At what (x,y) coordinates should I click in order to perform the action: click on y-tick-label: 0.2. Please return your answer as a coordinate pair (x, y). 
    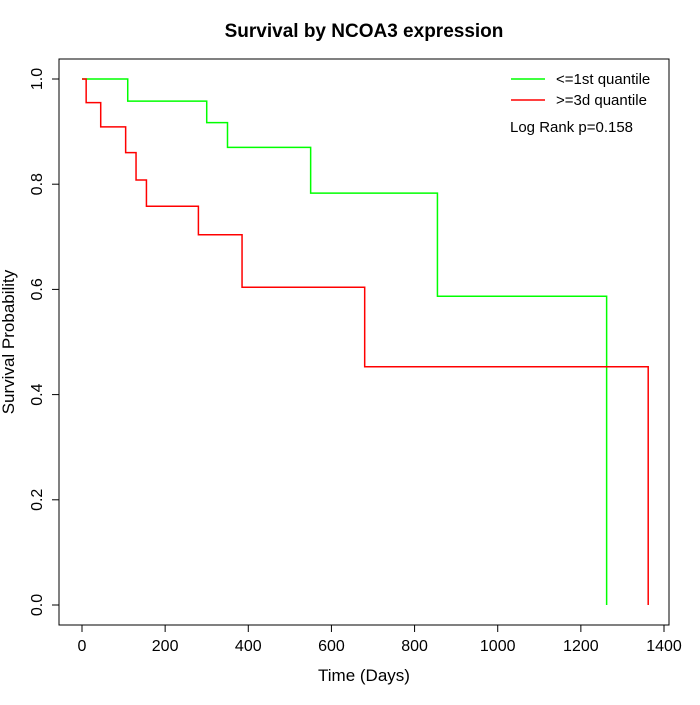
    Looking at the image, I should click on (37, 500).